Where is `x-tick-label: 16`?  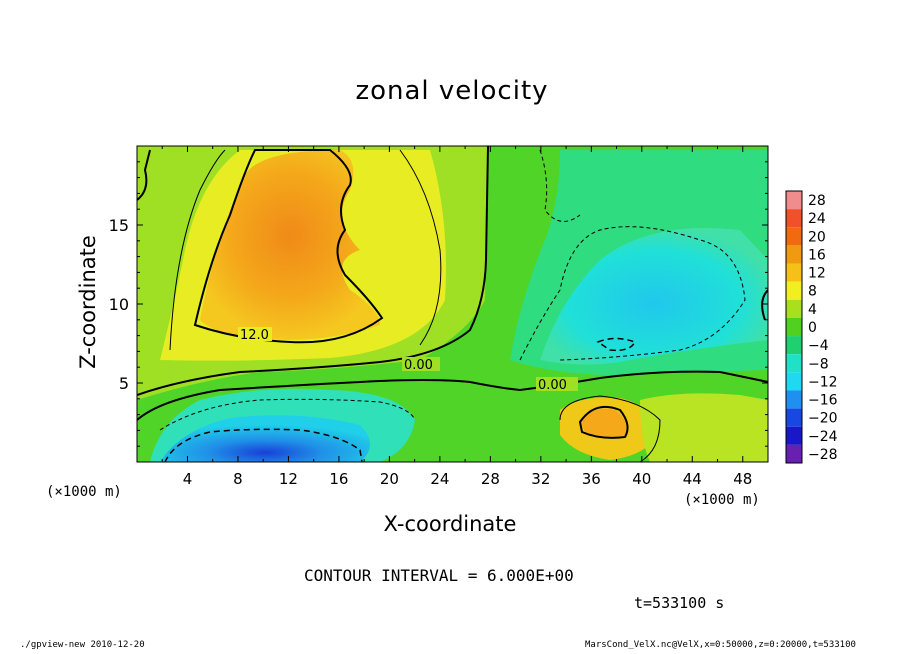 x-tick-label: 16 is located at coordinates (338, 479).